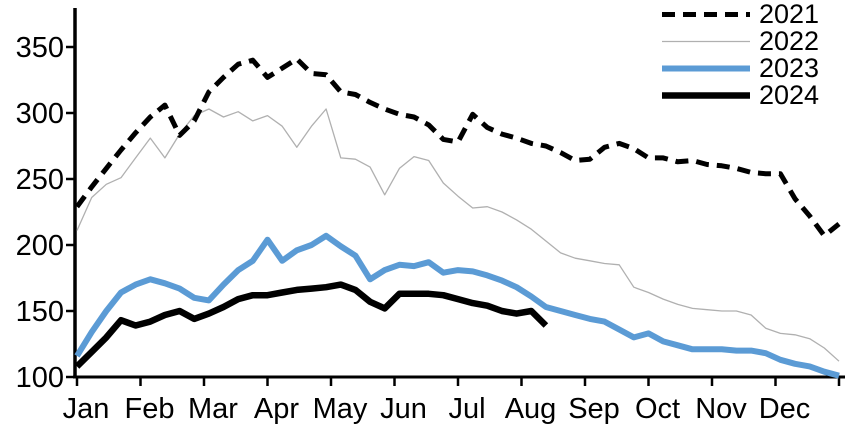  I want to click on series-line-2024, so click(311, 325).